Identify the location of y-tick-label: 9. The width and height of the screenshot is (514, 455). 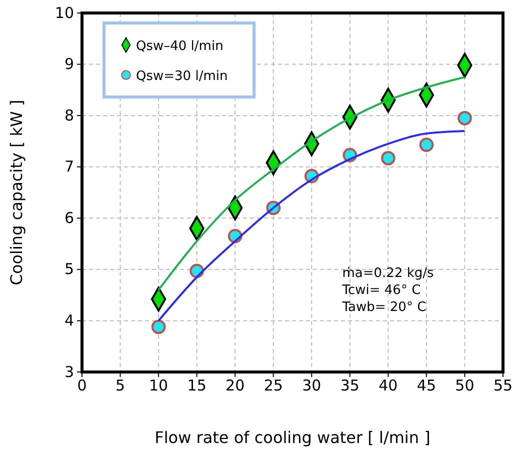
(69, 64).